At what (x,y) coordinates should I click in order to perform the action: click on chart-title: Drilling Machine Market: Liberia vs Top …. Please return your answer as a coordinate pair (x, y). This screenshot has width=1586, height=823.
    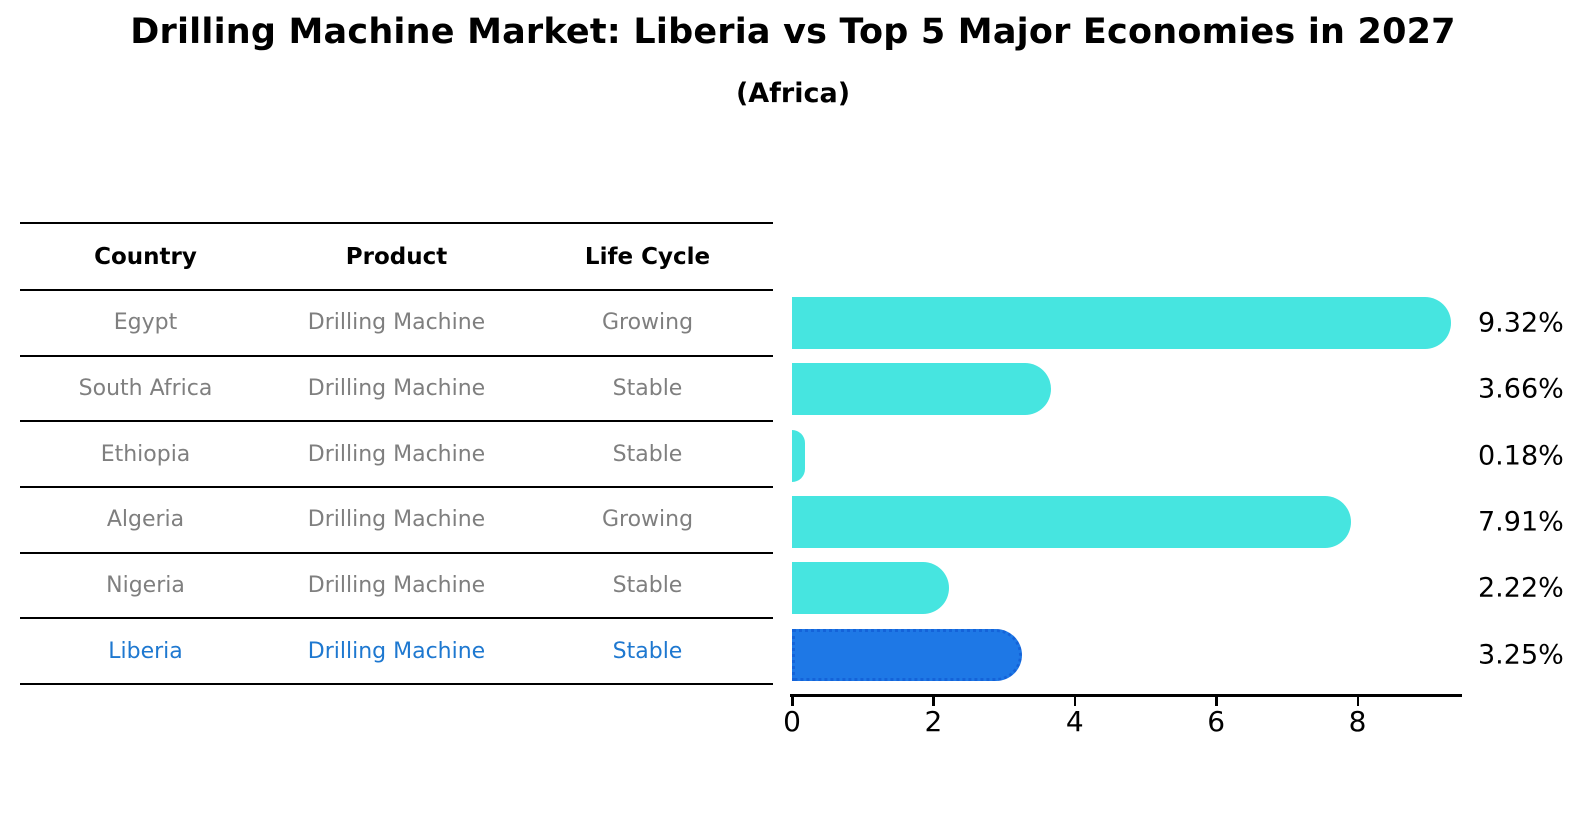
    Looking at the image, I should click on (793, 32).